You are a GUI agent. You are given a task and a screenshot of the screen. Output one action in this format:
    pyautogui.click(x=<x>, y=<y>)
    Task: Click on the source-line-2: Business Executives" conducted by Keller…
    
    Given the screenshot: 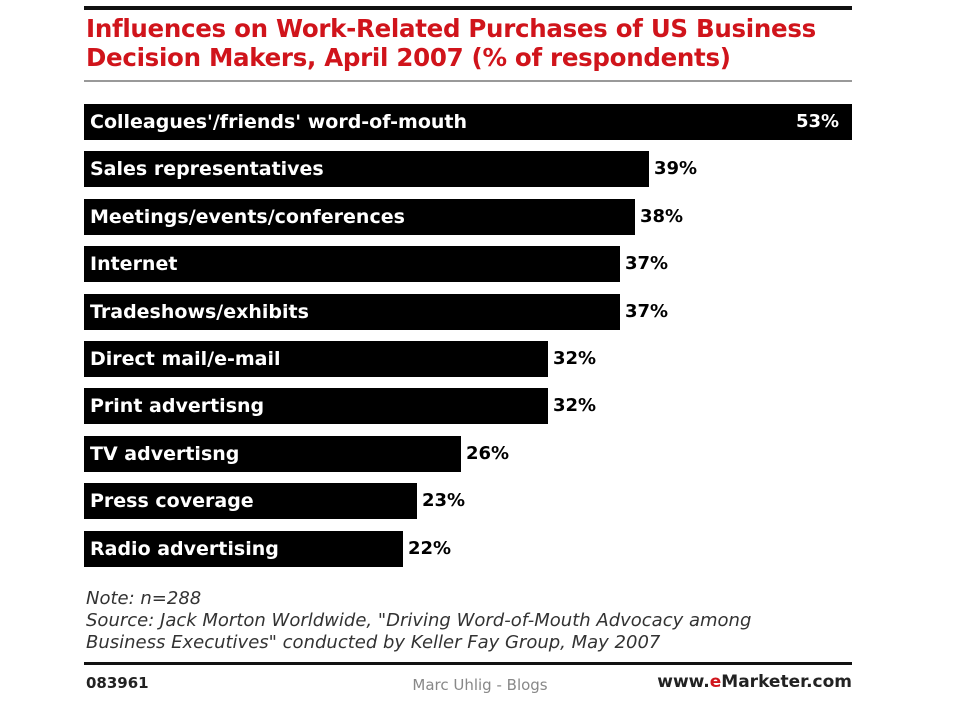 What is the action you would take?
    pyautogui.click(x=373, y=642)
    